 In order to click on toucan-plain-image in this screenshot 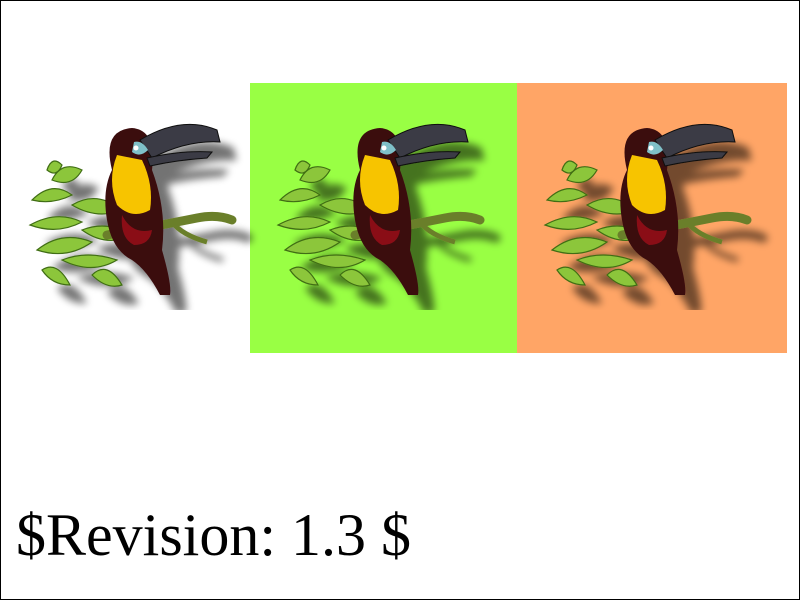, I will do `click(142, 210)`.